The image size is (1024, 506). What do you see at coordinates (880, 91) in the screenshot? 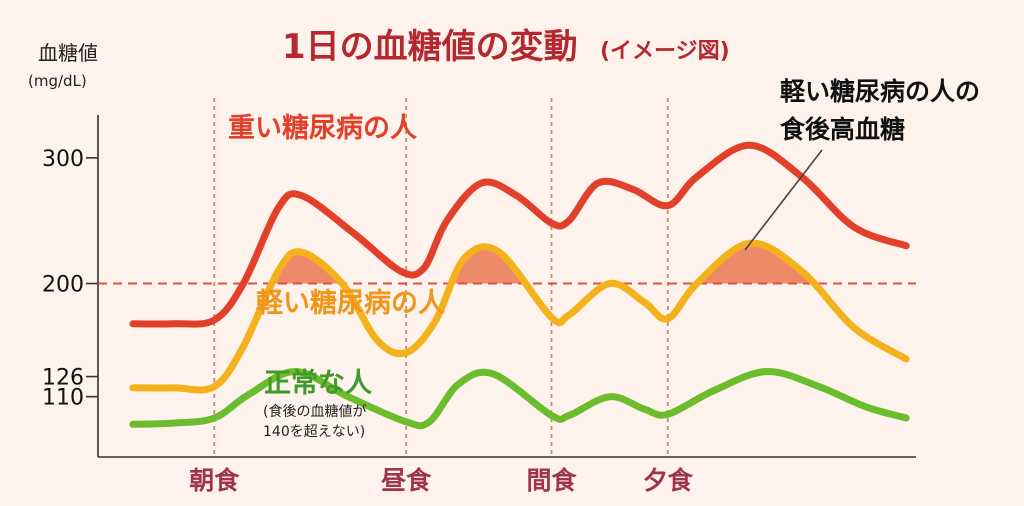
I see `annotation-line-1: 軽い糖尿病の人の` at bounding box center [880, 91].